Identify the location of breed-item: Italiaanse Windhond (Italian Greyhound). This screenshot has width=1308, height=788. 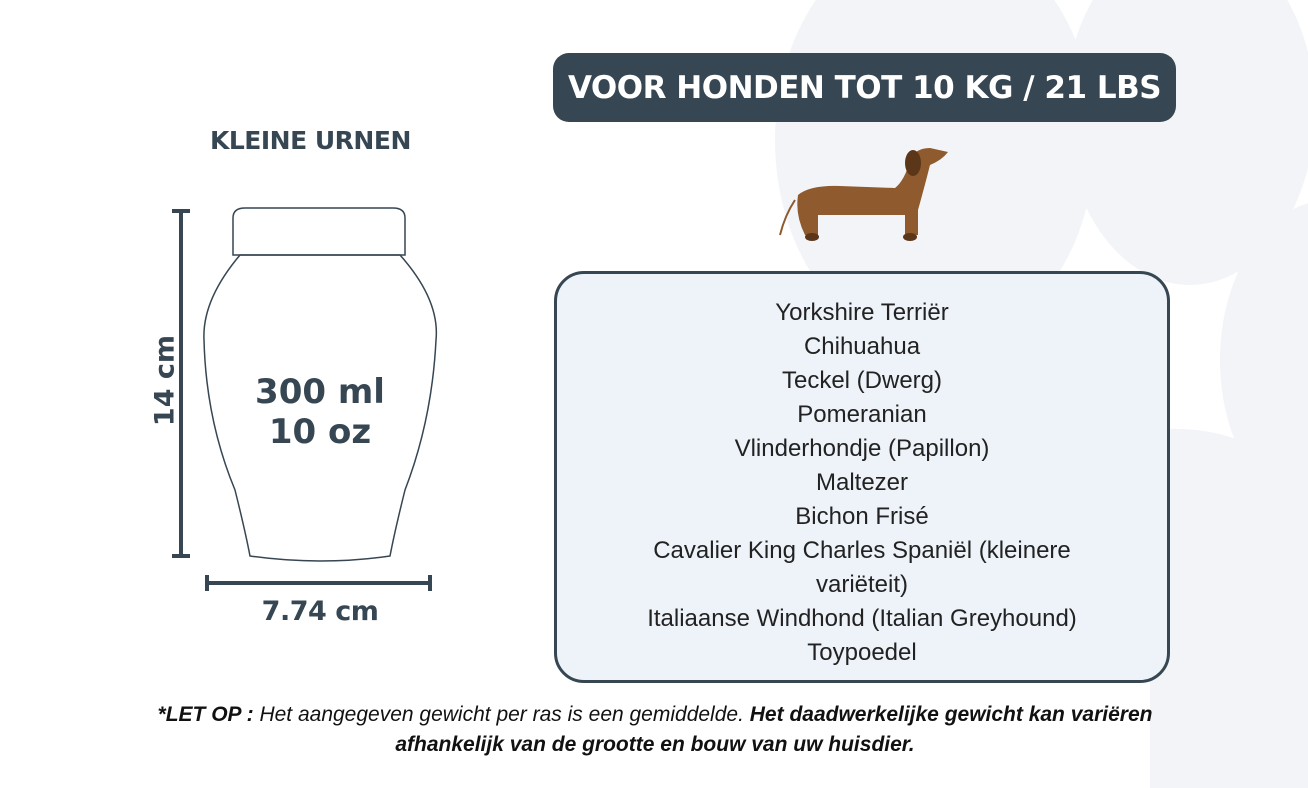
(862, 618).